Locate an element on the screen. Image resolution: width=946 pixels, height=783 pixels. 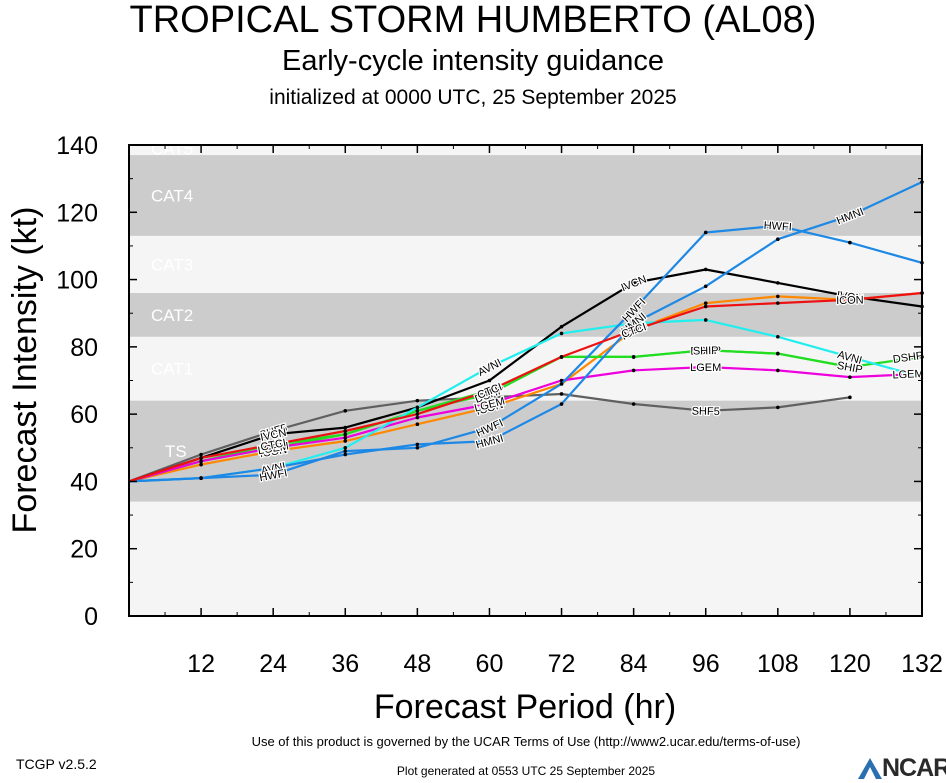
x-tick-label-96: 96 is located at coordinates (706, 664).